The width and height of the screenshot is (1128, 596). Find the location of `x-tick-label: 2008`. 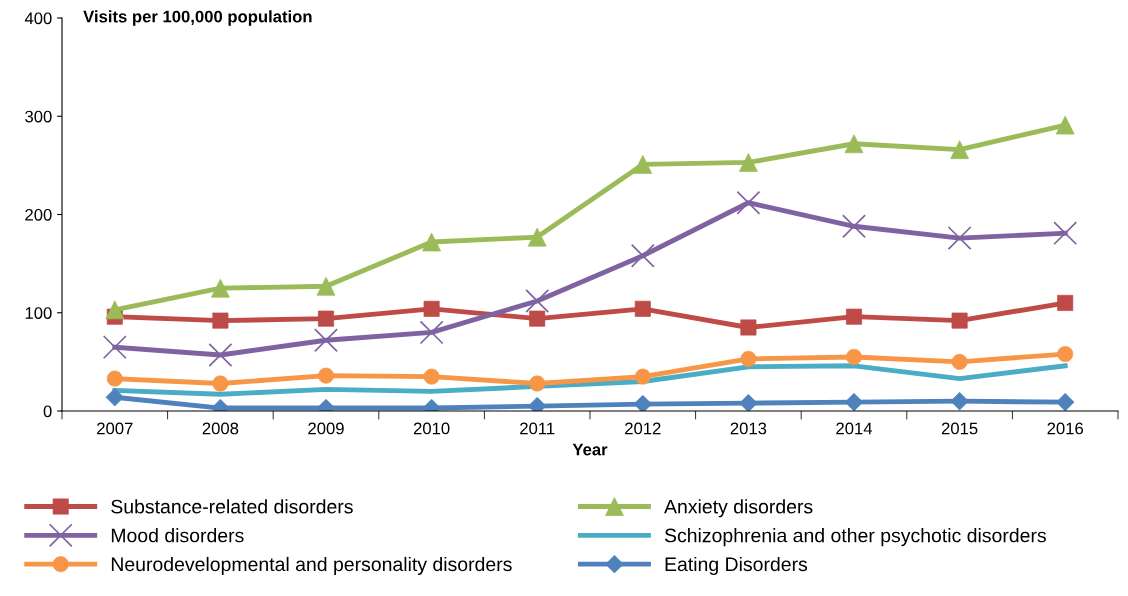

x-tick-label: 2008 is located at coordinates (220, 428).